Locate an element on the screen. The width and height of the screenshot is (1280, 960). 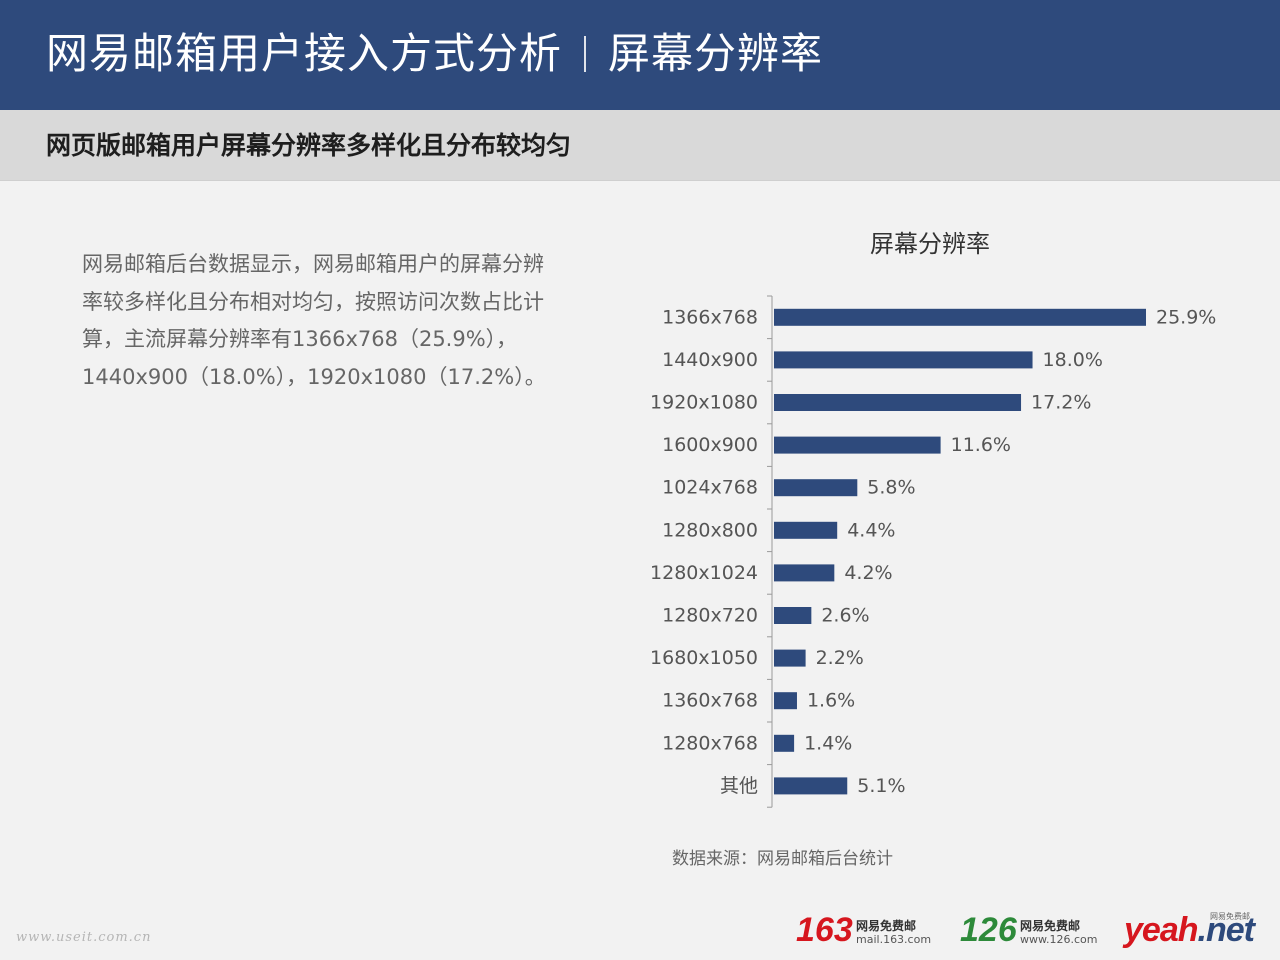
page-title-section: 屏幕分辨率 is located at coordinates (716, 53).